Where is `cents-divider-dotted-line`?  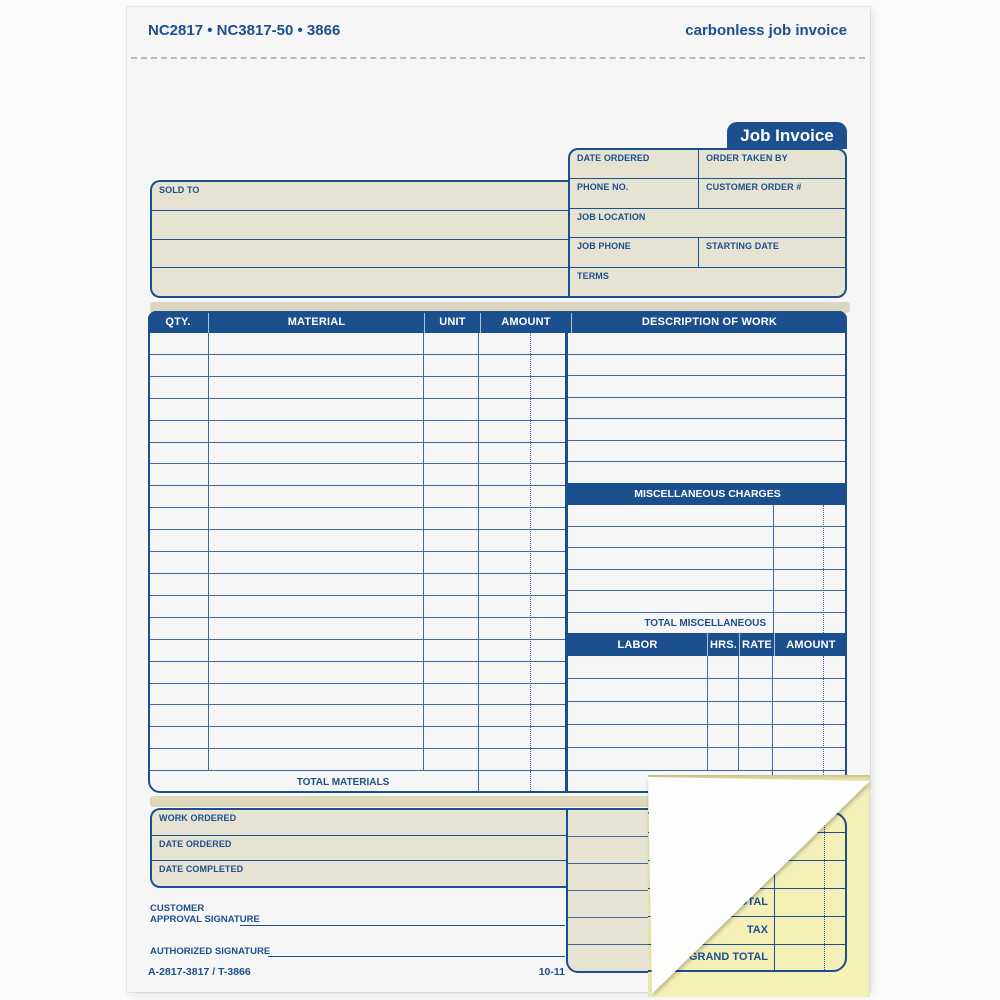
cents-divider-dotted-line is located at coordinates (530, 782).